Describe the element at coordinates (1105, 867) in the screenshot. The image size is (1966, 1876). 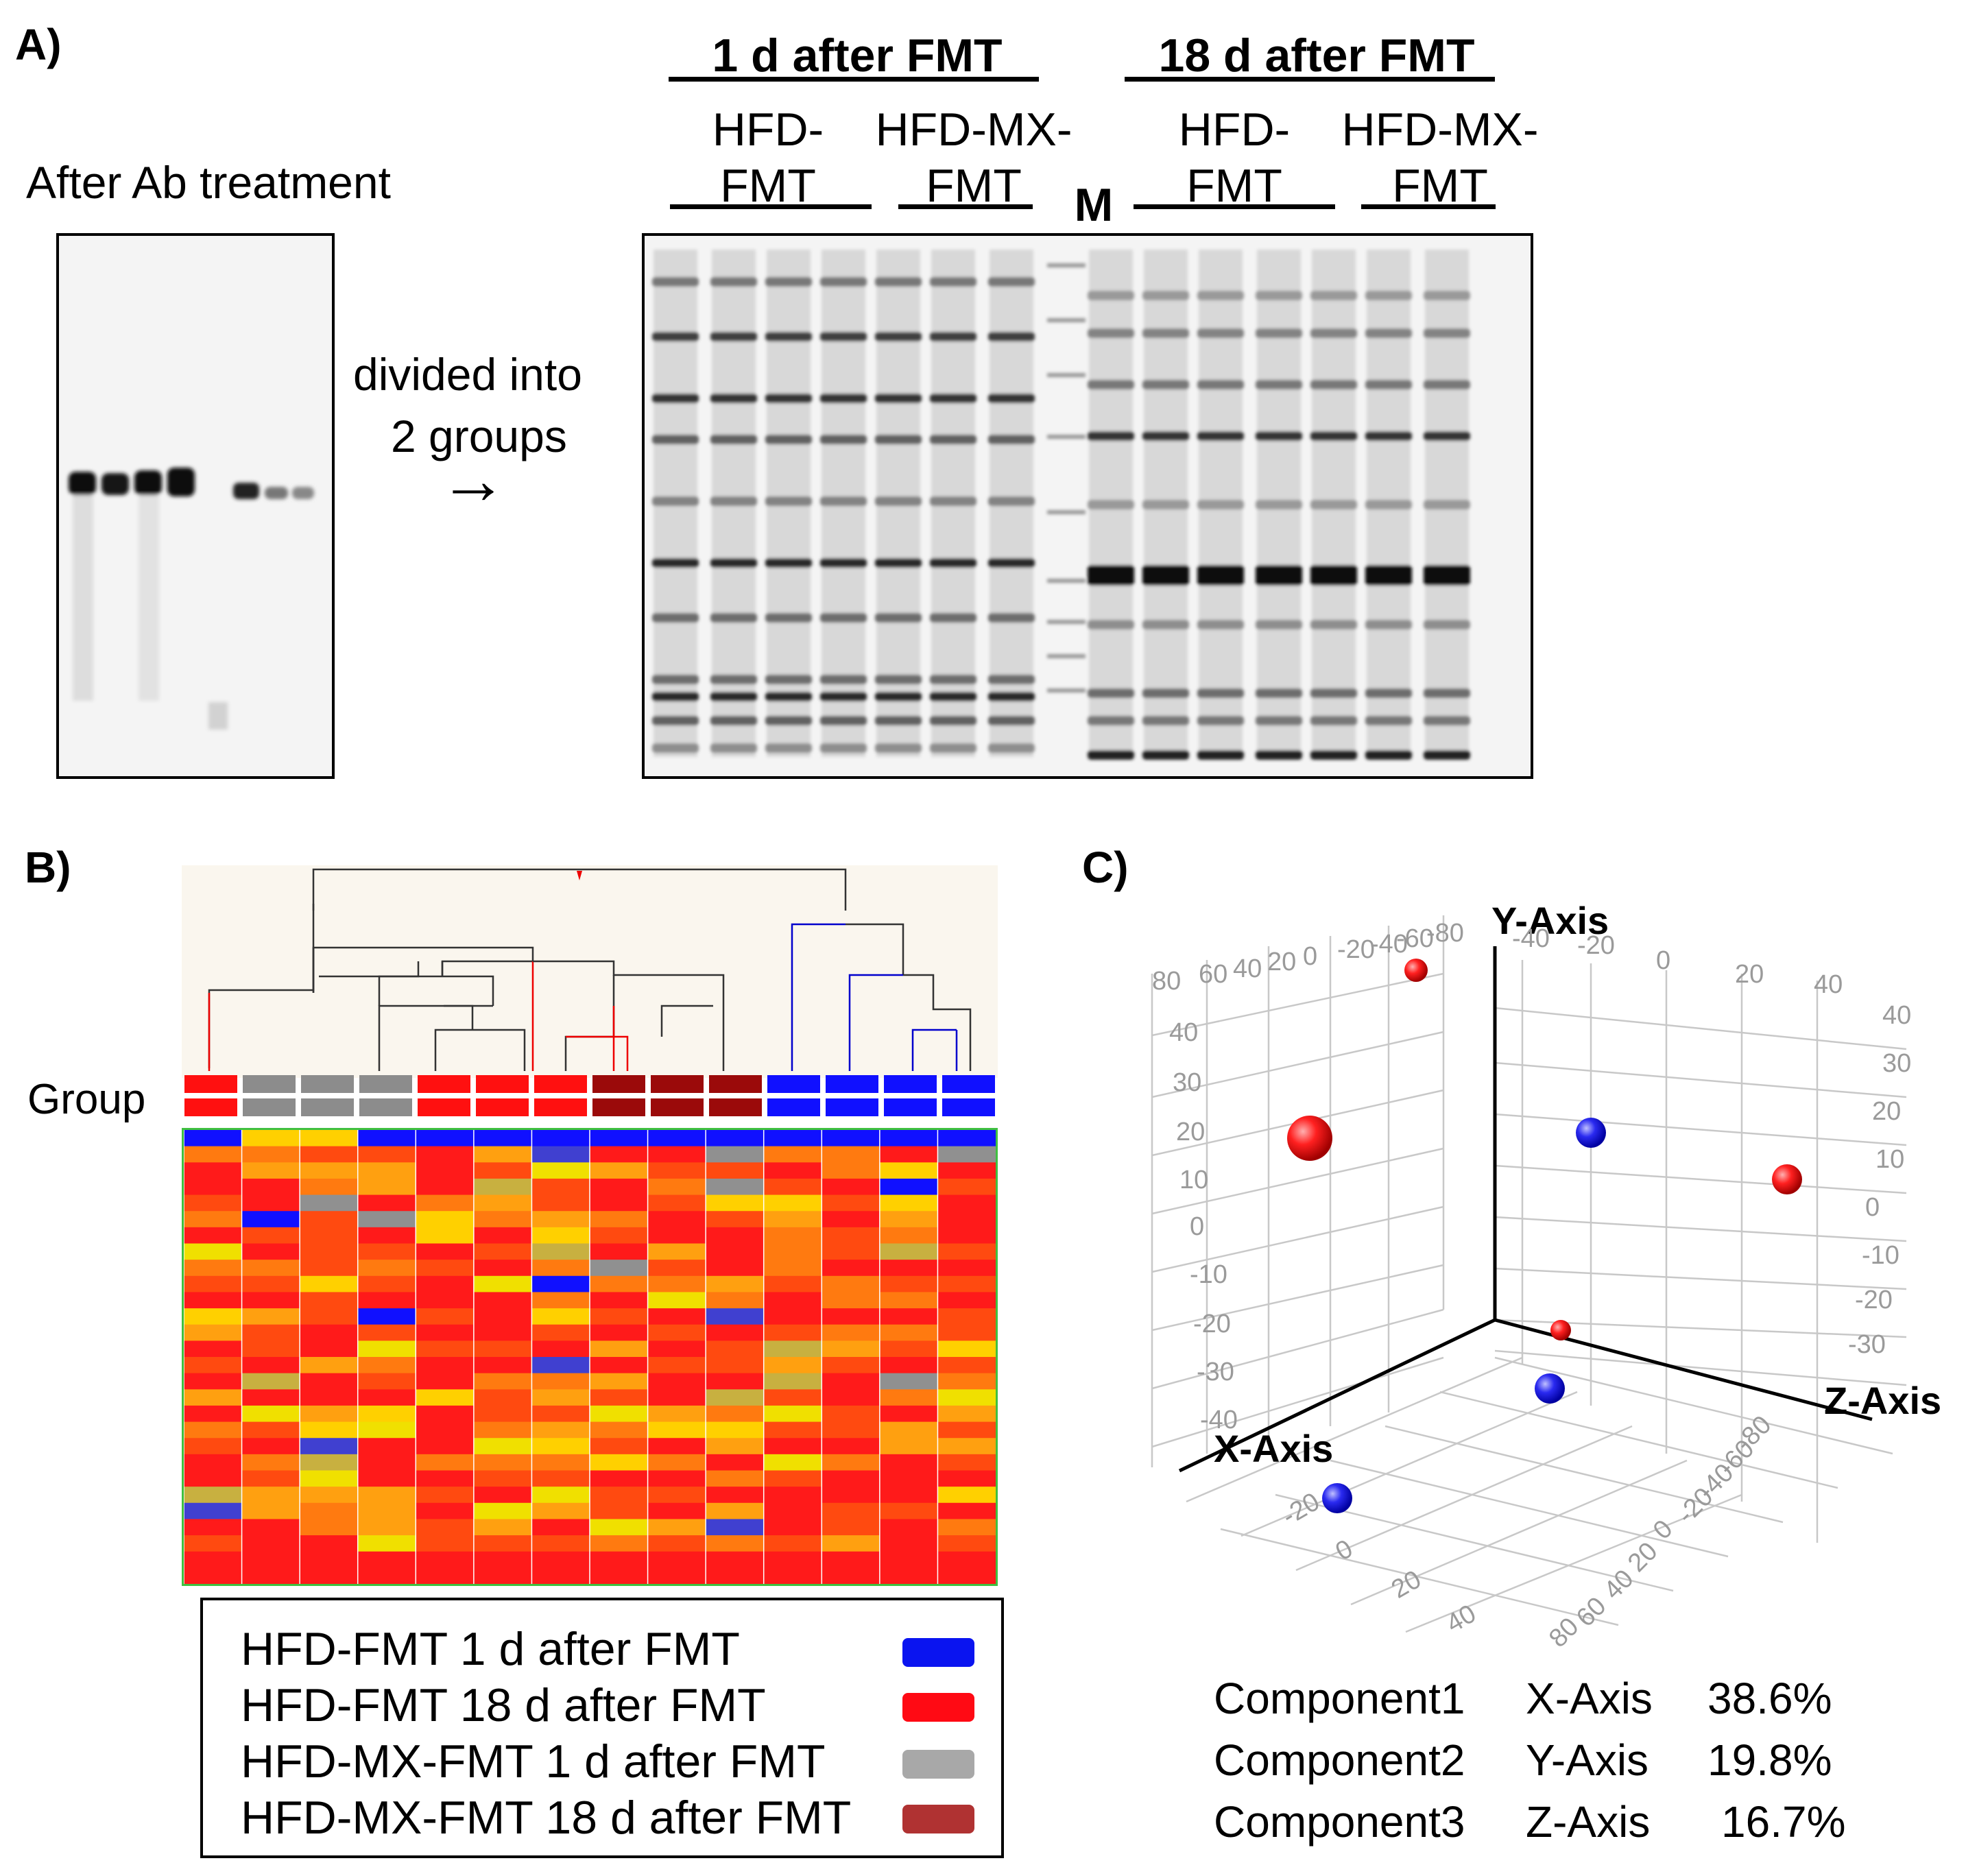
I see `panel-c-label: C)` at that location.